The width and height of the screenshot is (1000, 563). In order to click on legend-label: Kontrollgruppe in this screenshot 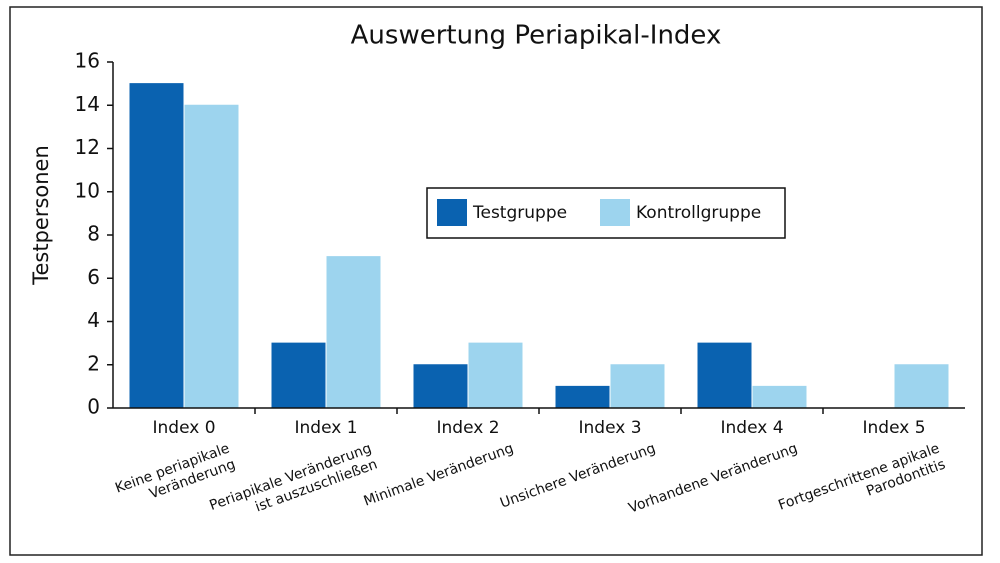, I will do `click(698, 213)`.